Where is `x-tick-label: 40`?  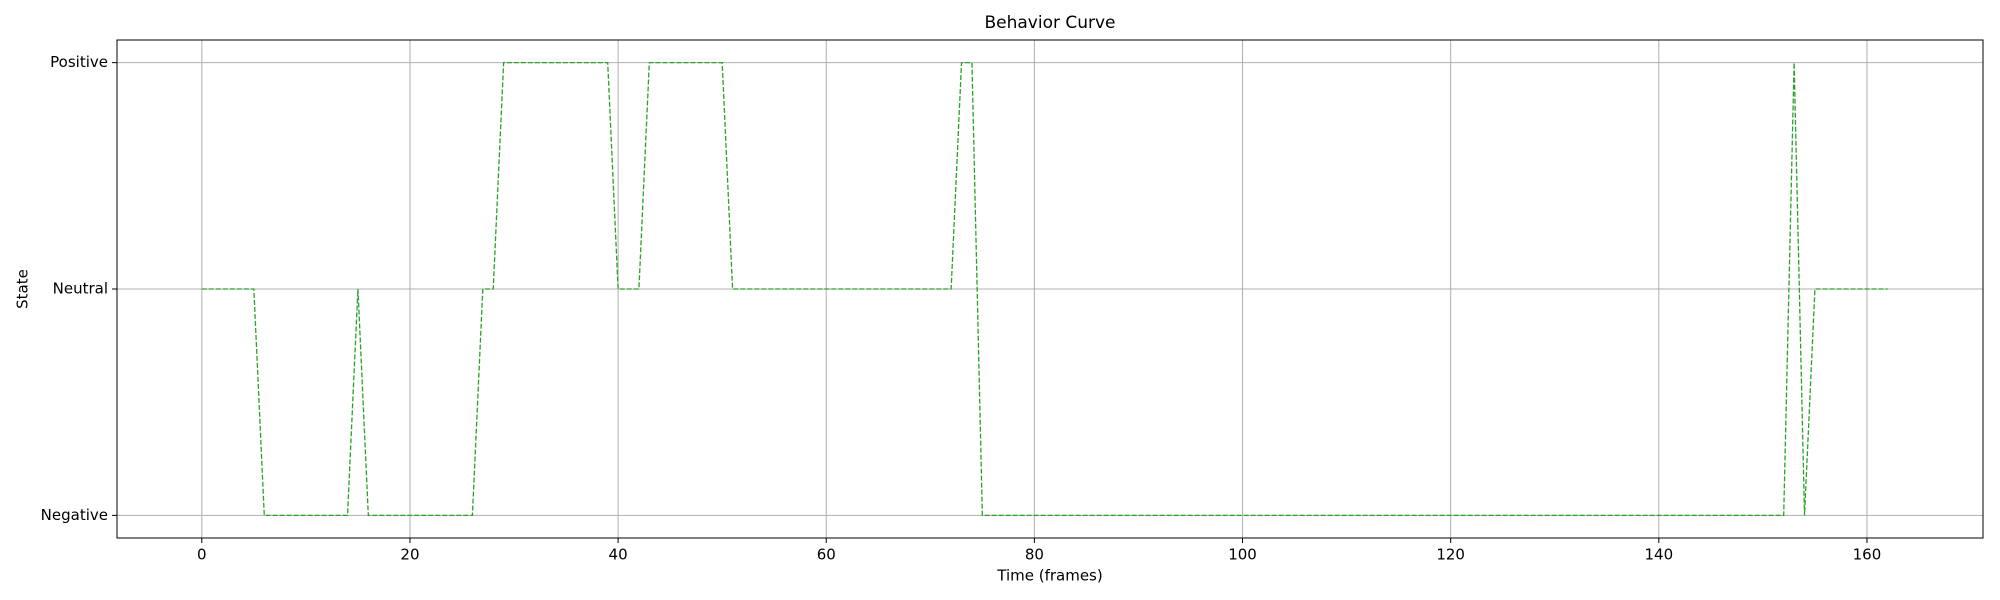
x-tick-label: 40 is located at coordinates (618, 555).